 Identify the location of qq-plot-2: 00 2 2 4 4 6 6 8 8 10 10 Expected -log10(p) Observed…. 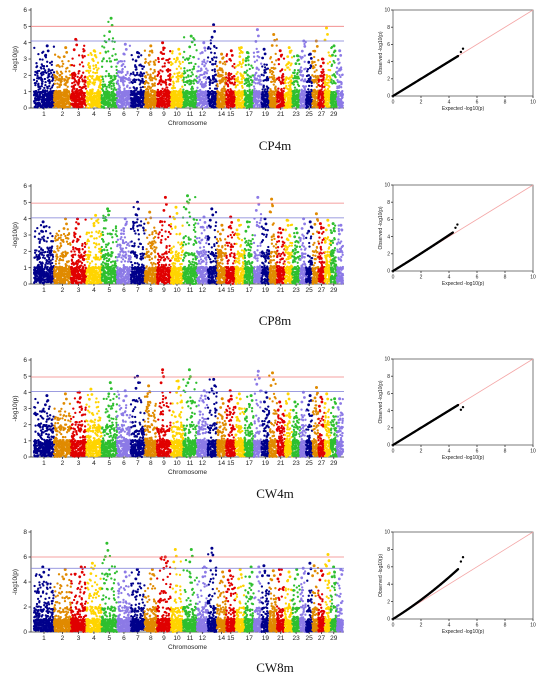
(457, 235).